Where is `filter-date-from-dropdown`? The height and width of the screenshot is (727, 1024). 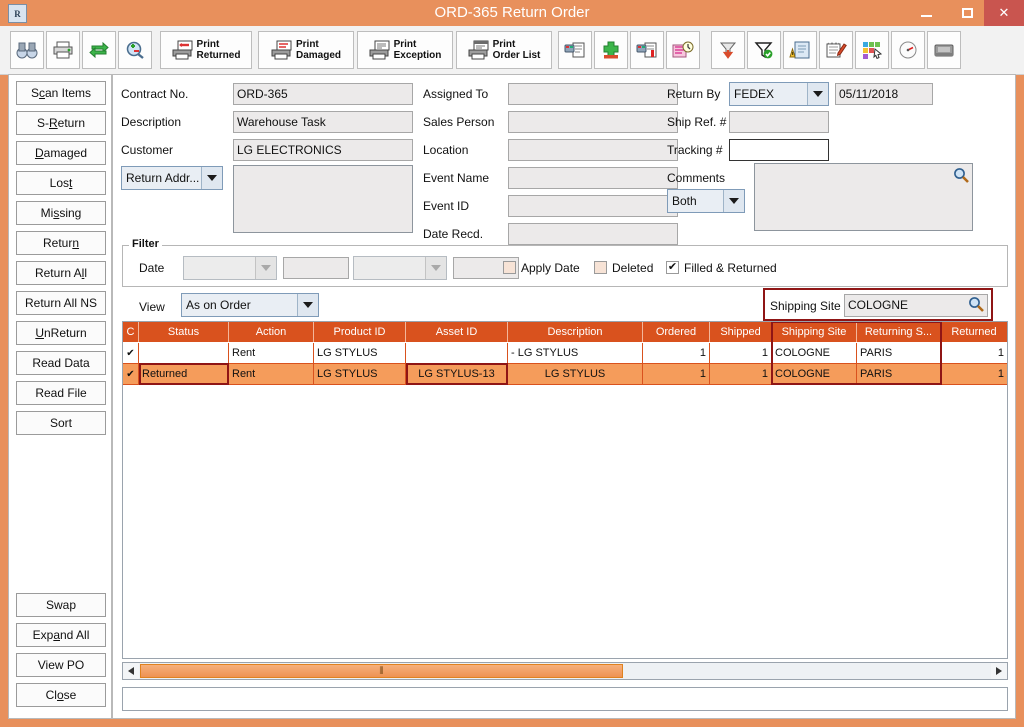 filter-date-from-dropdown is located at coordinates (230, 268).